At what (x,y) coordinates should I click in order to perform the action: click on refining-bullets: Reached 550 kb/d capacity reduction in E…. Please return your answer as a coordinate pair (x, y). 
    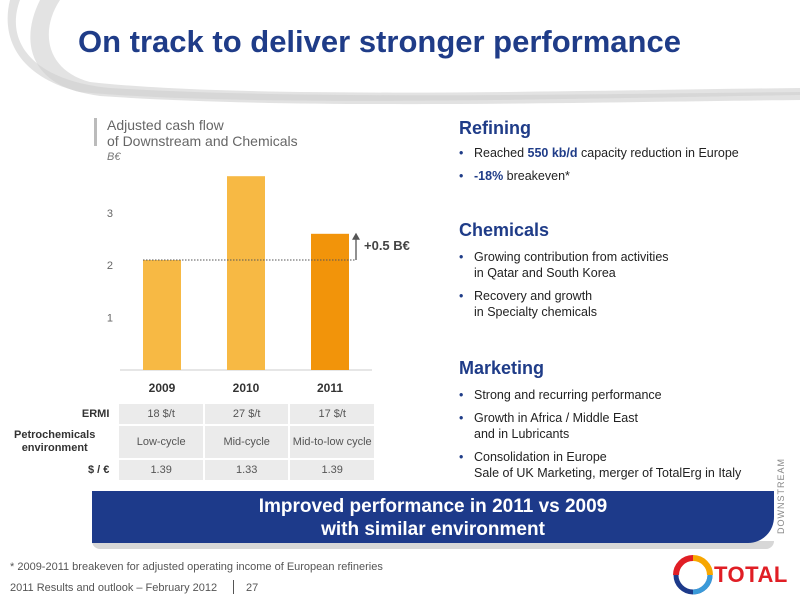
    Looking at the image, I should click on (599, 168).